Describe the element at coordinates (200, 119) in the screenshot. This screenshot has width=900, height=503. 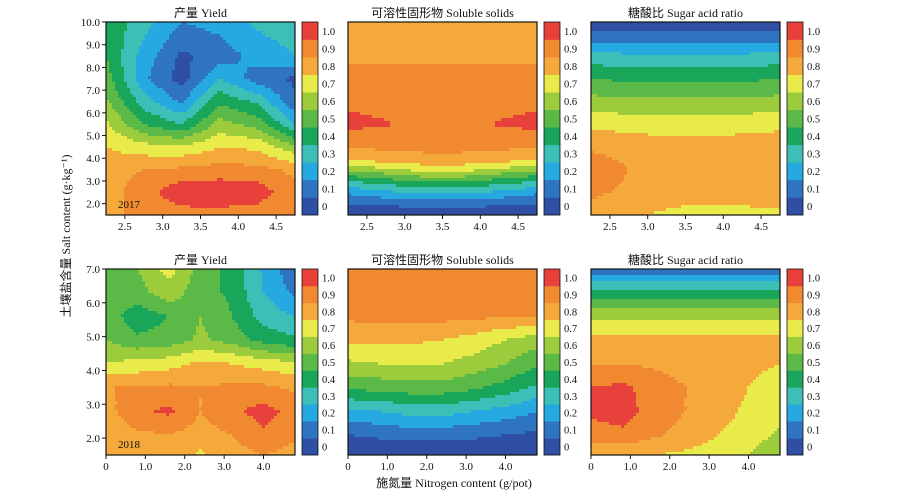
I see `contour-fill` at that location.